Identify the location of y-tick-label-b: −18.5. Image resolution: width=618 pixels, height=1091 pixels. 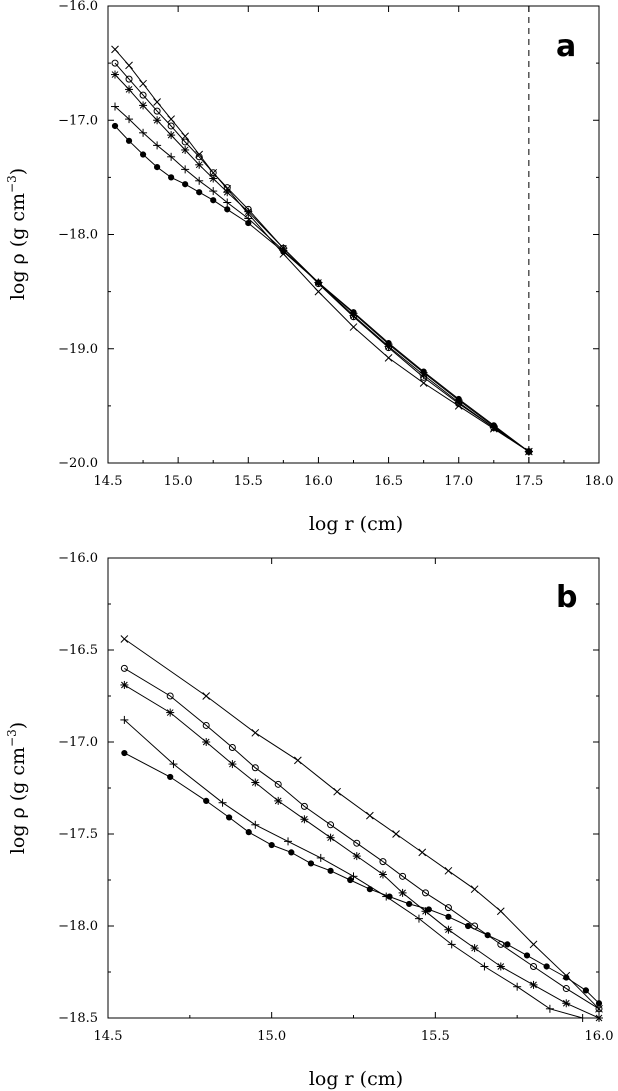
(78, 1018).